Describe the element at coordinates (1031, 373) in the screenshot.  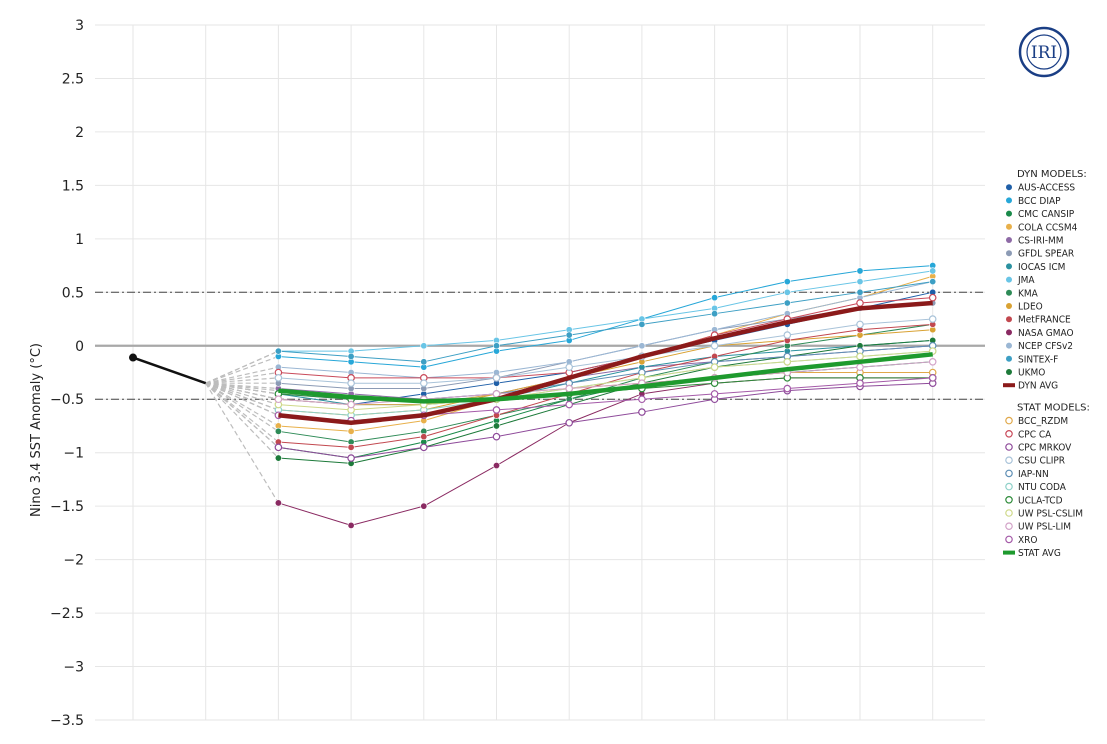
I see `legend-label-ukmo: UKMO` at that location.